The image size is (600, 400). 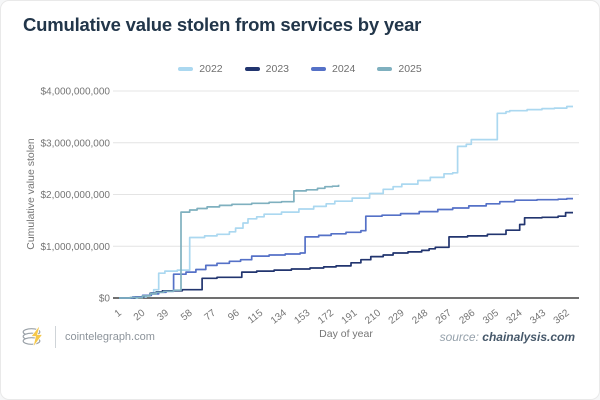 I want to click on svg-text: $3,000,000,000, so click(x=75, y=143).